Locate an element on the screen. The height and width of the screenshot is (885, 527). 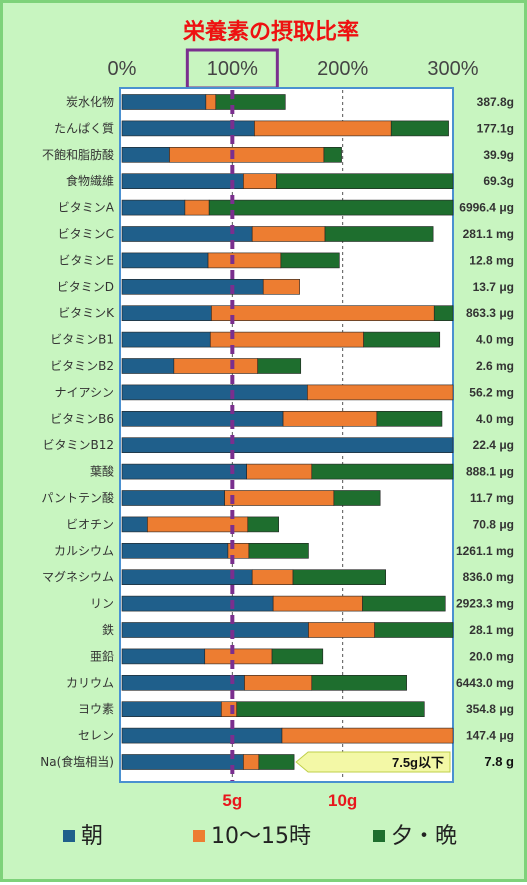
row-label: 亜鉛 is located at coordinates (102, 656).